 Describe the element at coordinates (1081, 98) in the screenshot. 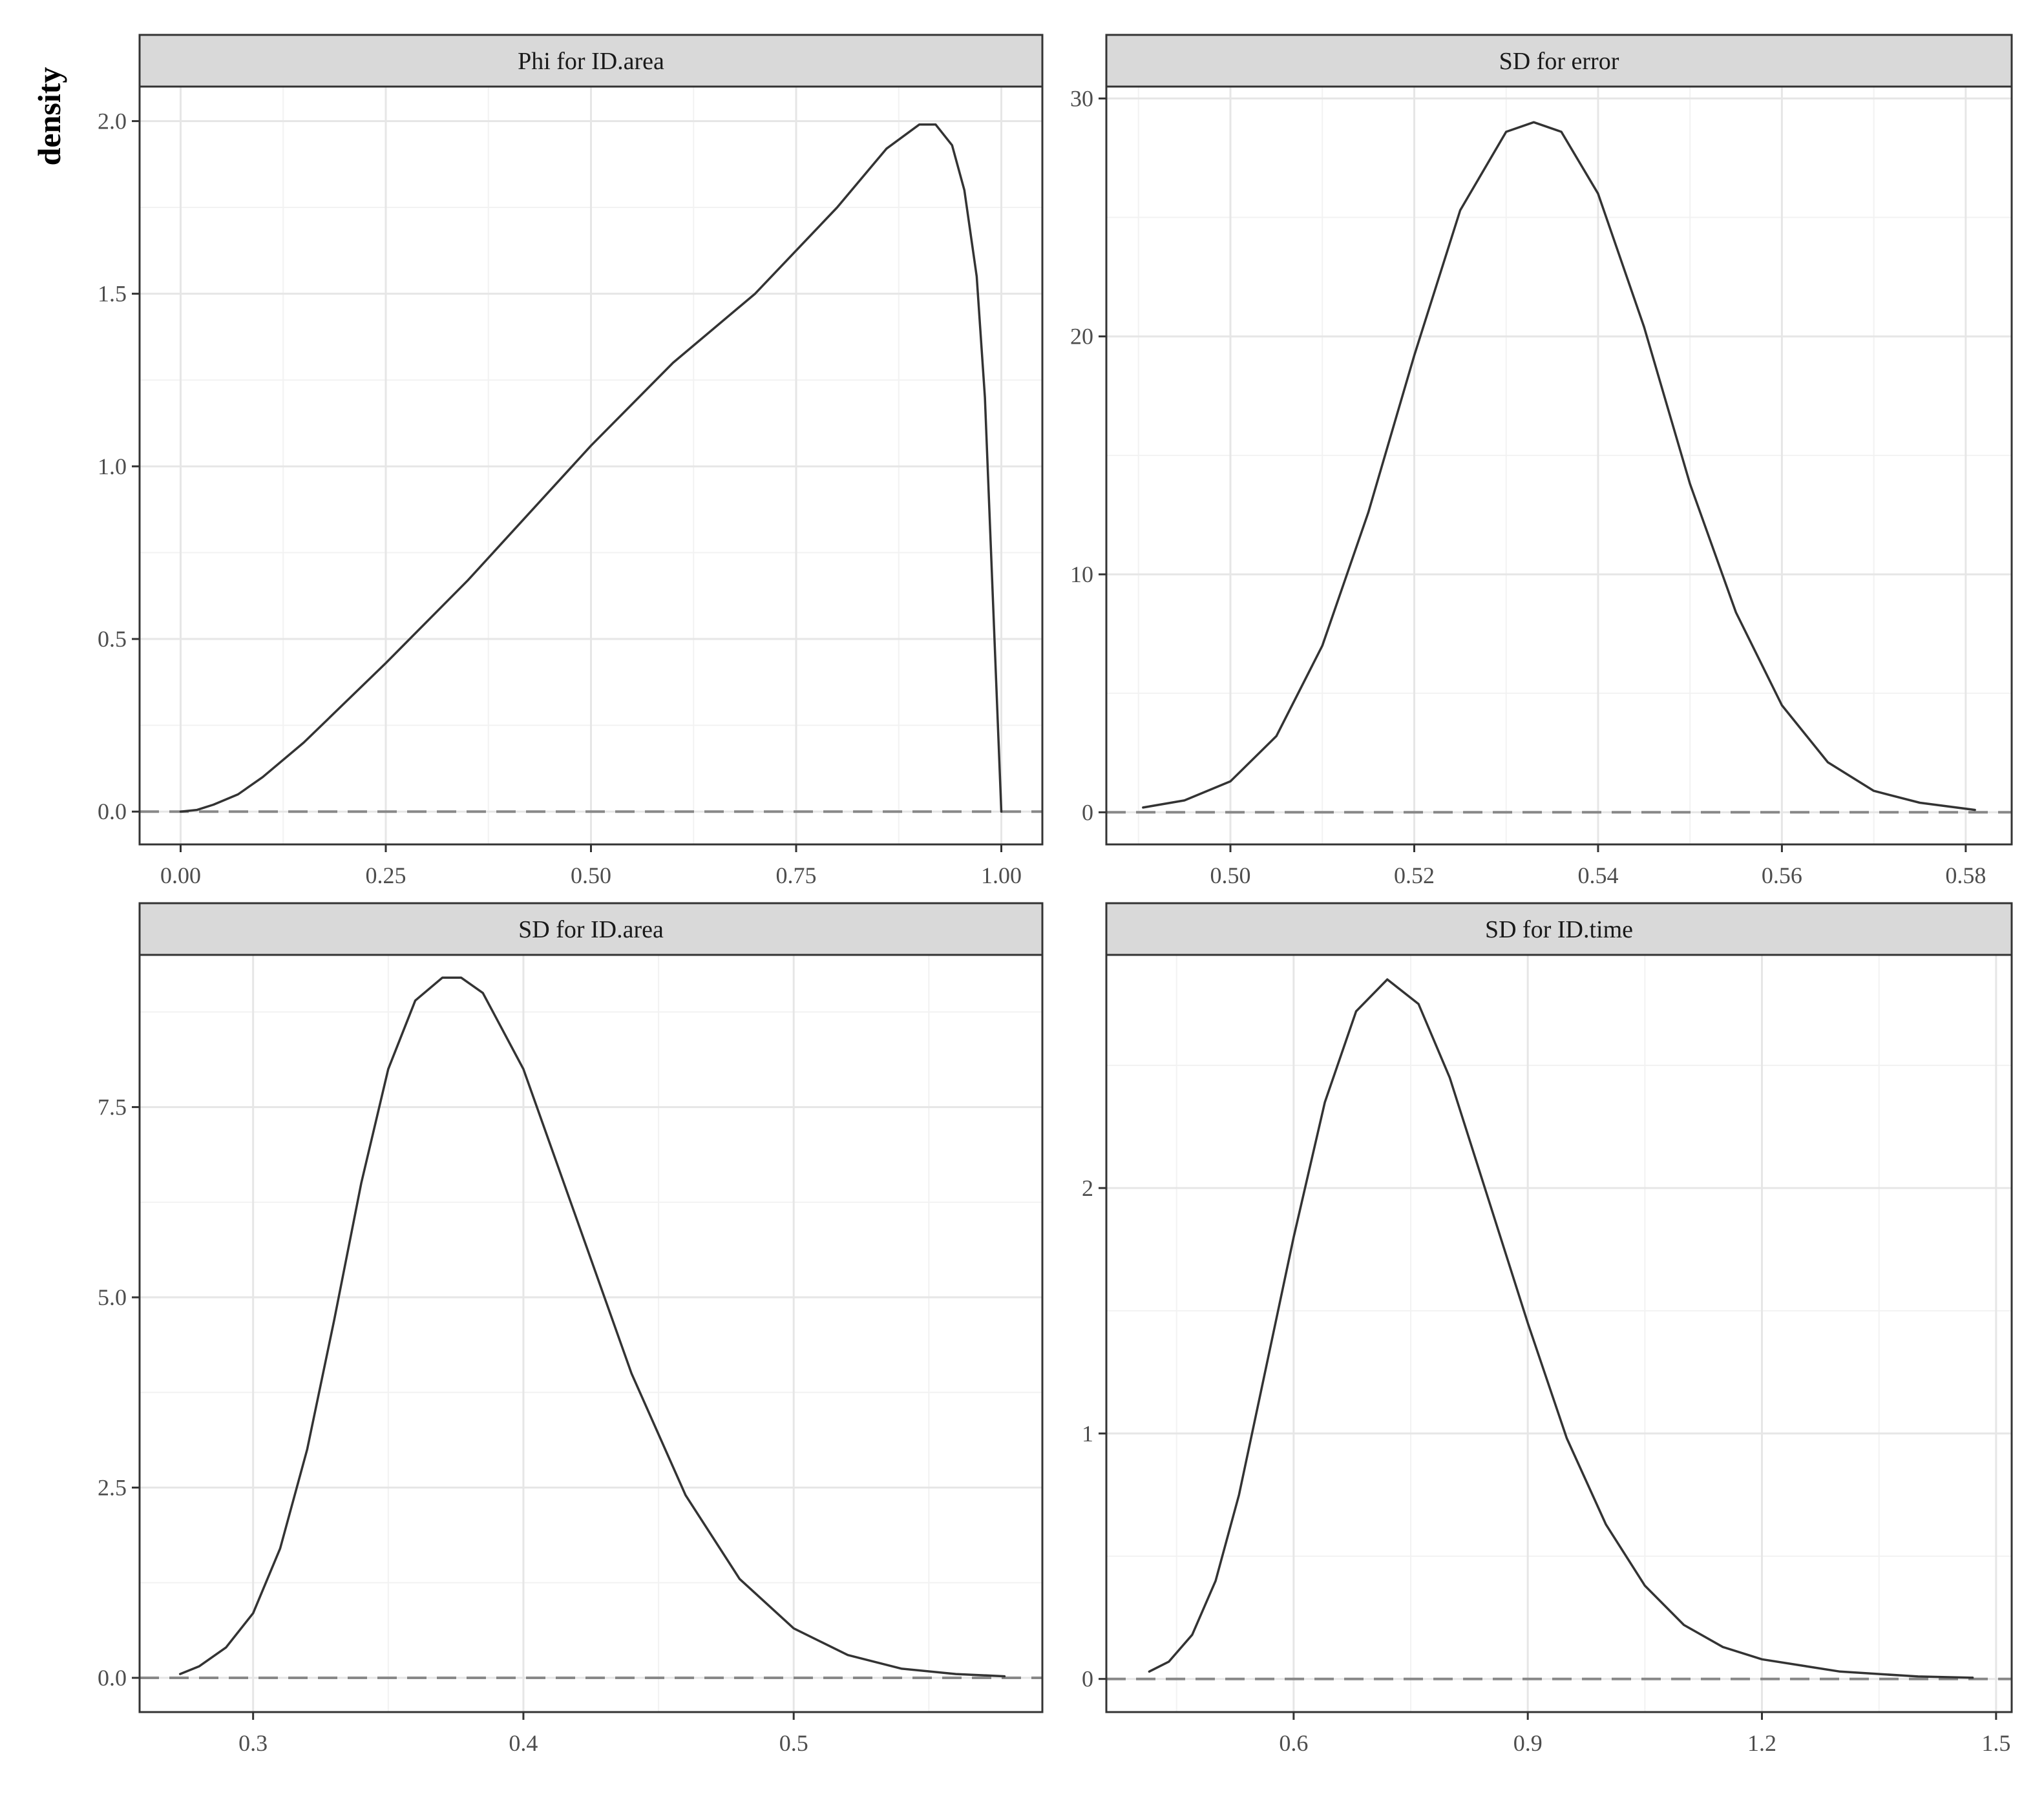

I see `y-tick-label: 30` at that location.